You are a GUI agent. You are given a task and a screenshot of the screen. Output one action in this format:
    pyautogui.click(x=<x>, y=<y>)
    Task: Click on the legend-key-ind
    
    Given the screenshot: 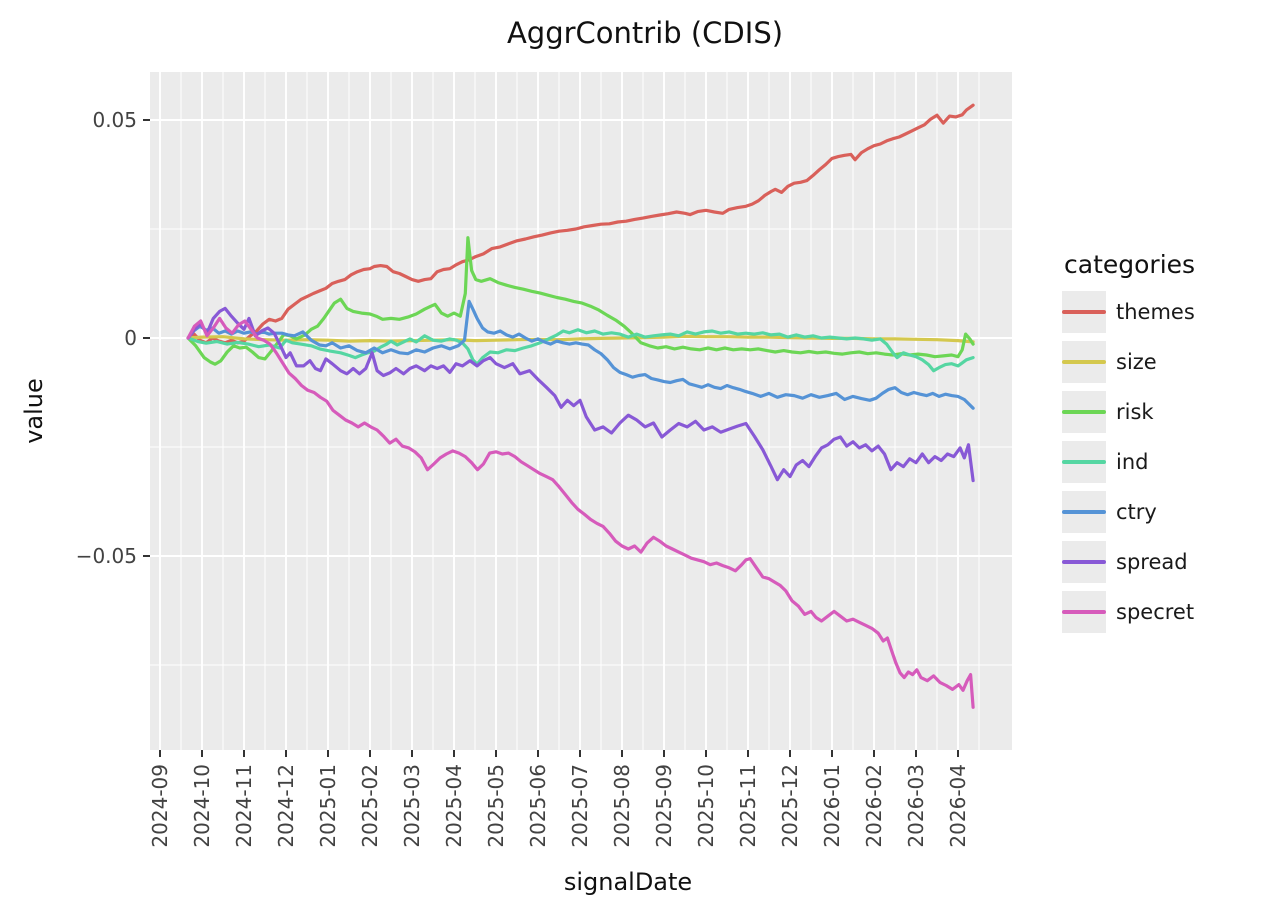 What is the action you would take?
    pyautogui.click(x=1084, y=462)
    